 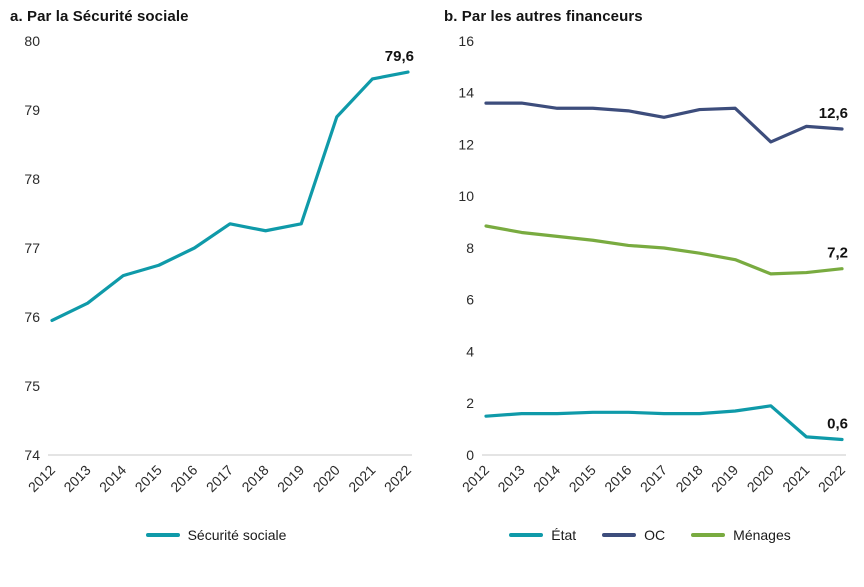 I want to click on chart-b-legend: État OC Ménages, so click(x=650, y=535).